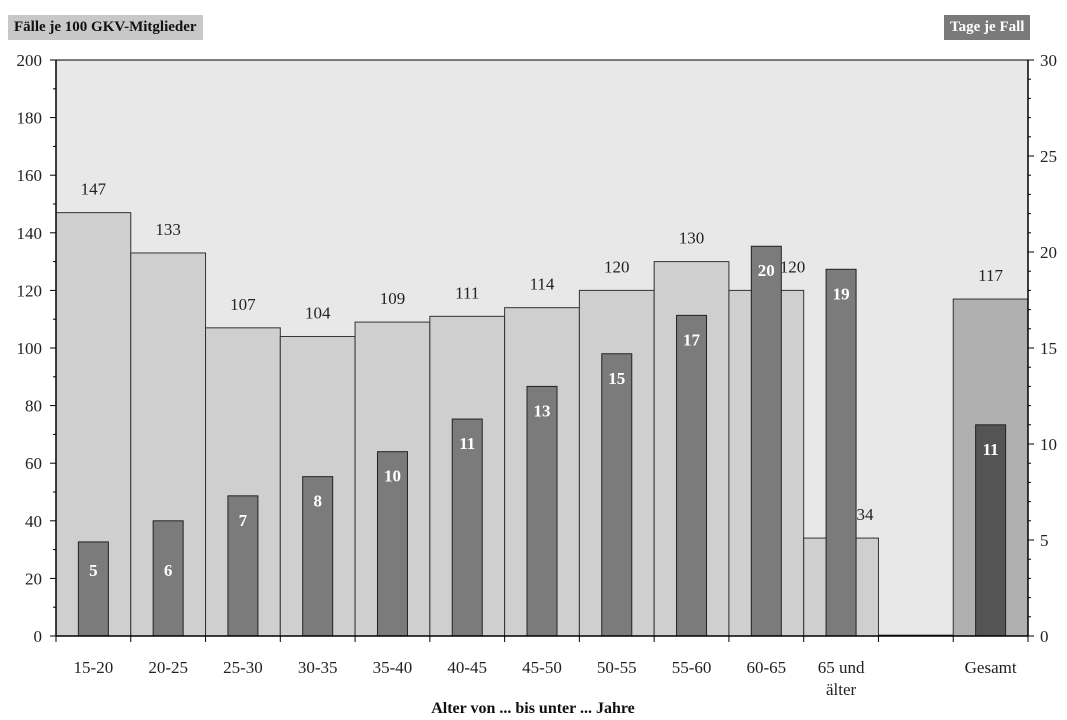 The height and width of the screenshot is (720, 1067). What do you see at coordinates (168, 570) in the screenshot?
I see `narrow-bar-label-1: 6` at bounding box center [168, 570].